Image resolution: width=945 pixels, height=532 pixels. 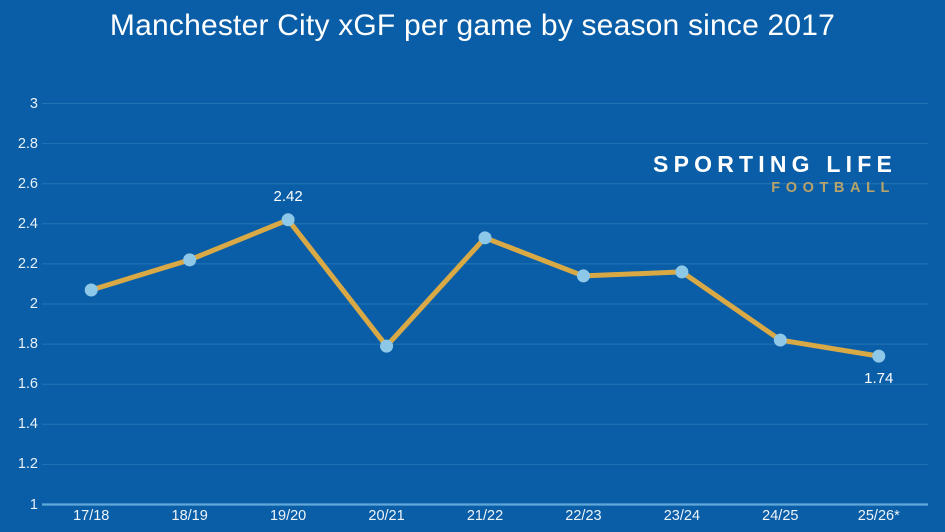 What do you see at coordinates (91, 516) in the screenshot?
I see `x-axis-tick-label: 17/18` at bounding box center [91, 516].